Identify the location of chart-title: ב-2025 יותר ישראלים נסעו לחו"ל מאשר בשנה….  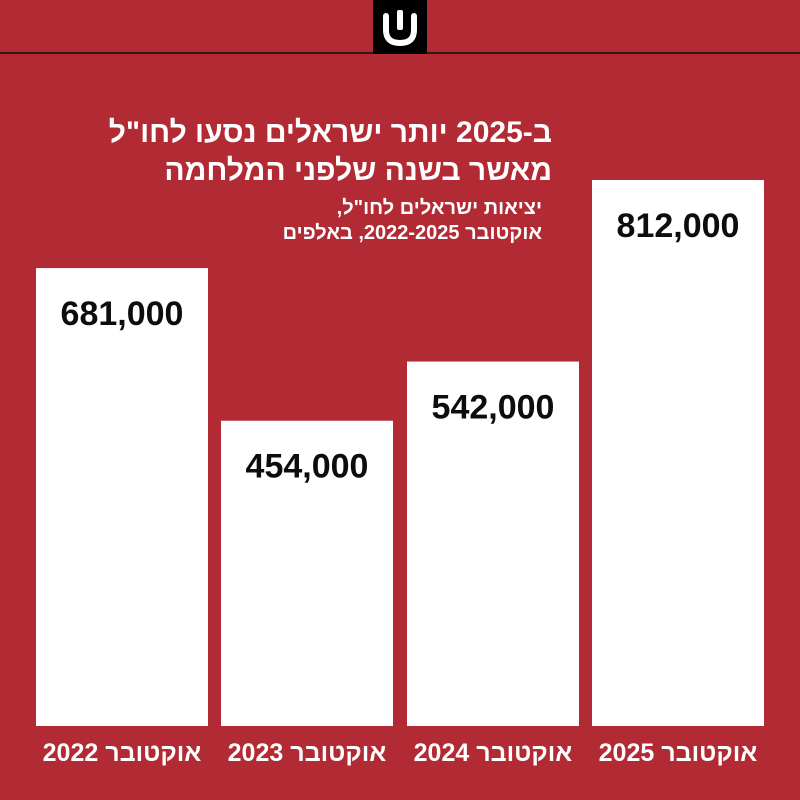
(292, 152).